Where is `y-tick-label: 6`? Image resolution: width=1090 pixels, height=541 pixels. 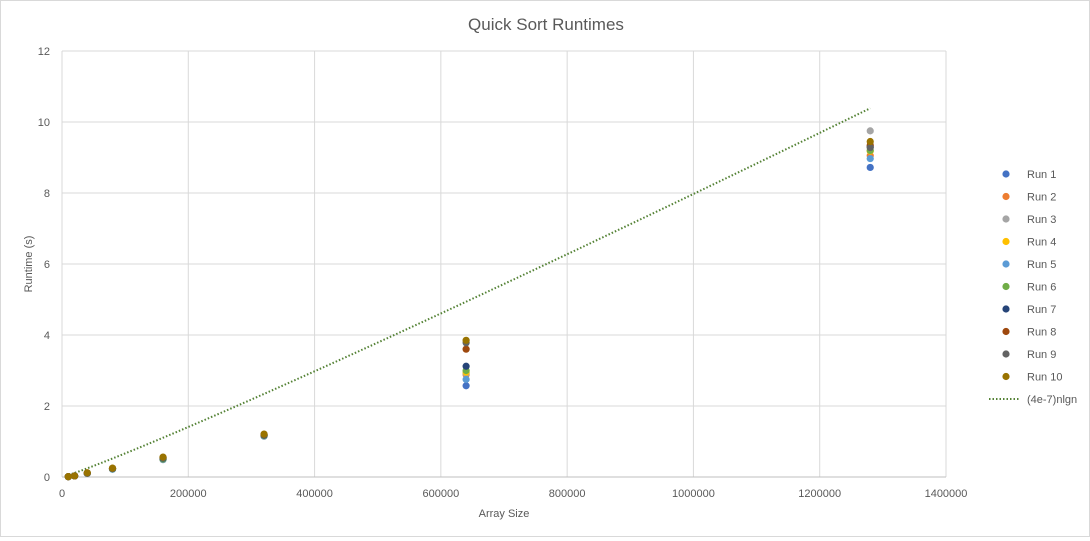
y-tick-label: 6 is located at coordinates (47, 265).